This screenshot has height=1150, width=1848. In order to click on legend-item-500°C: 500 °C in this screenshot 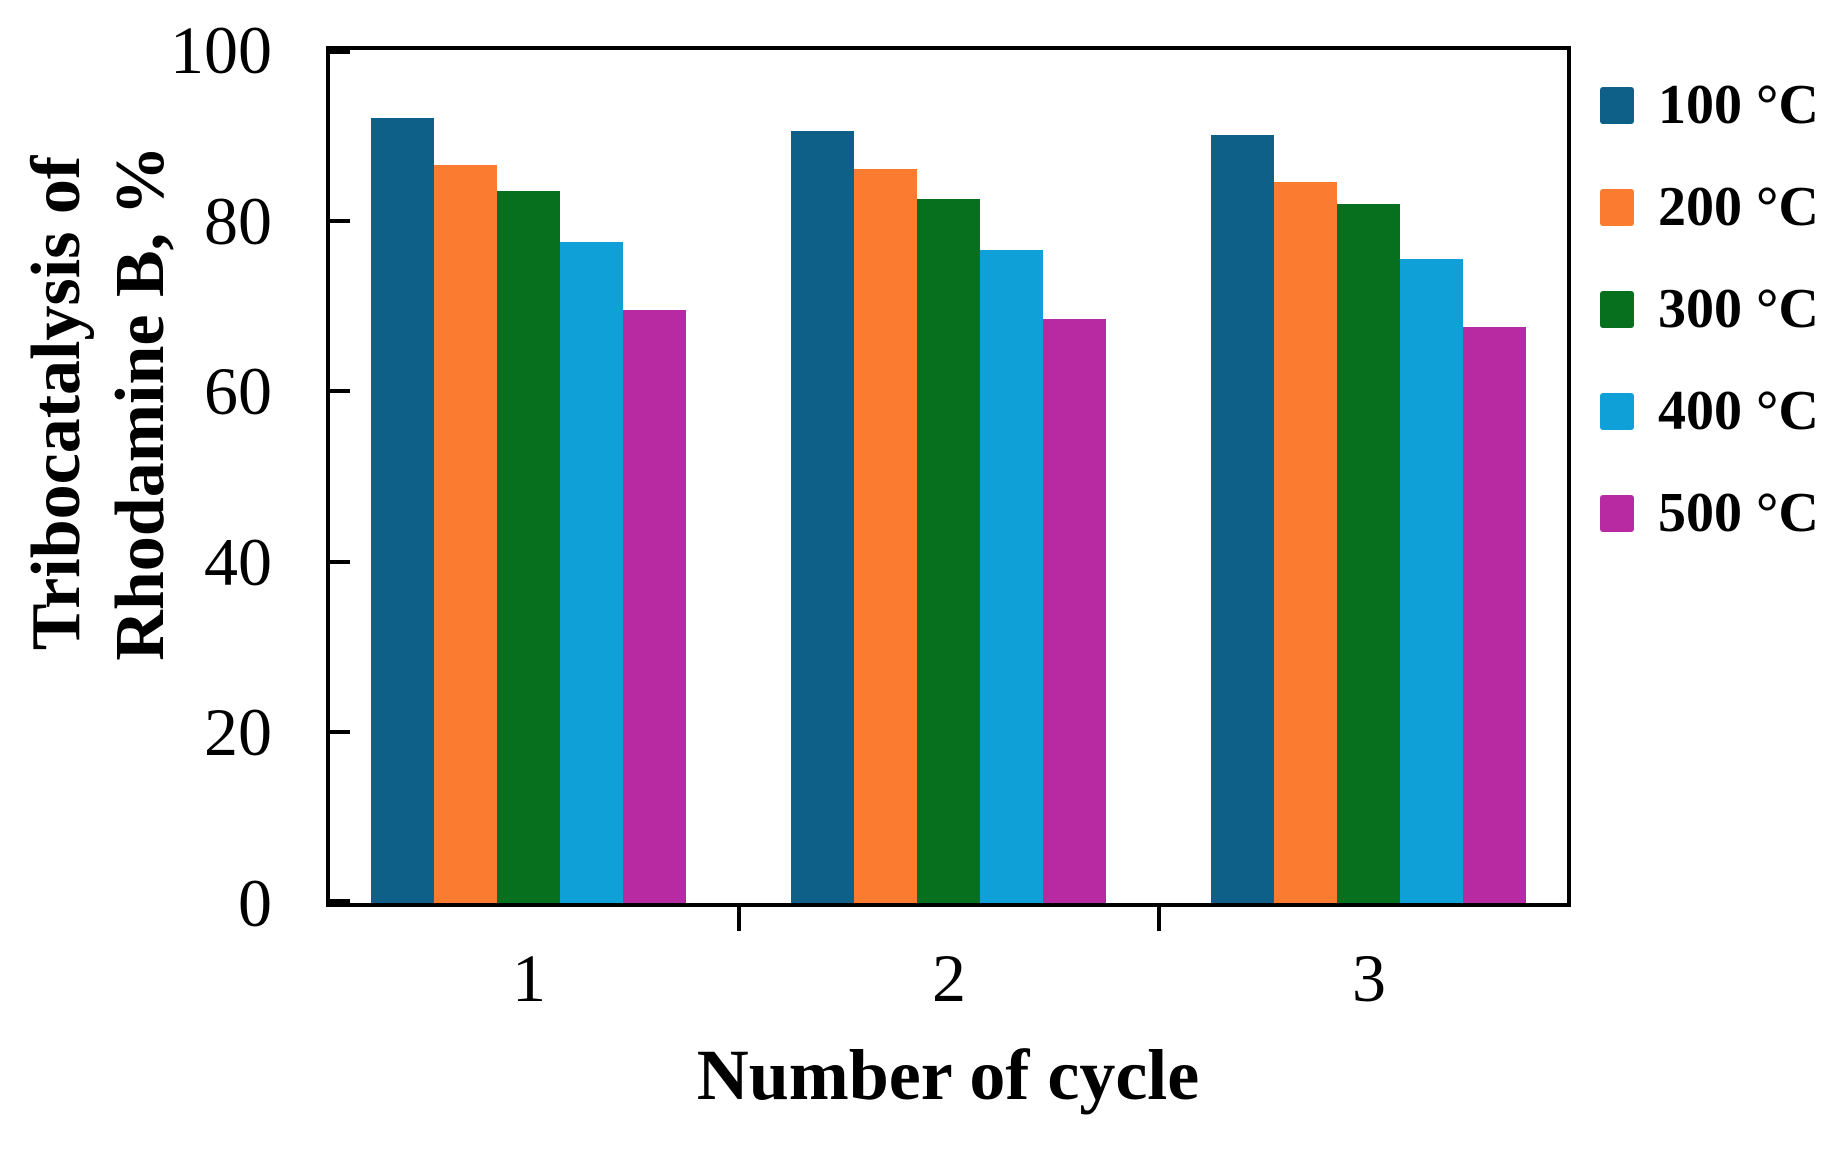, I will do `click(1709, 513)`.